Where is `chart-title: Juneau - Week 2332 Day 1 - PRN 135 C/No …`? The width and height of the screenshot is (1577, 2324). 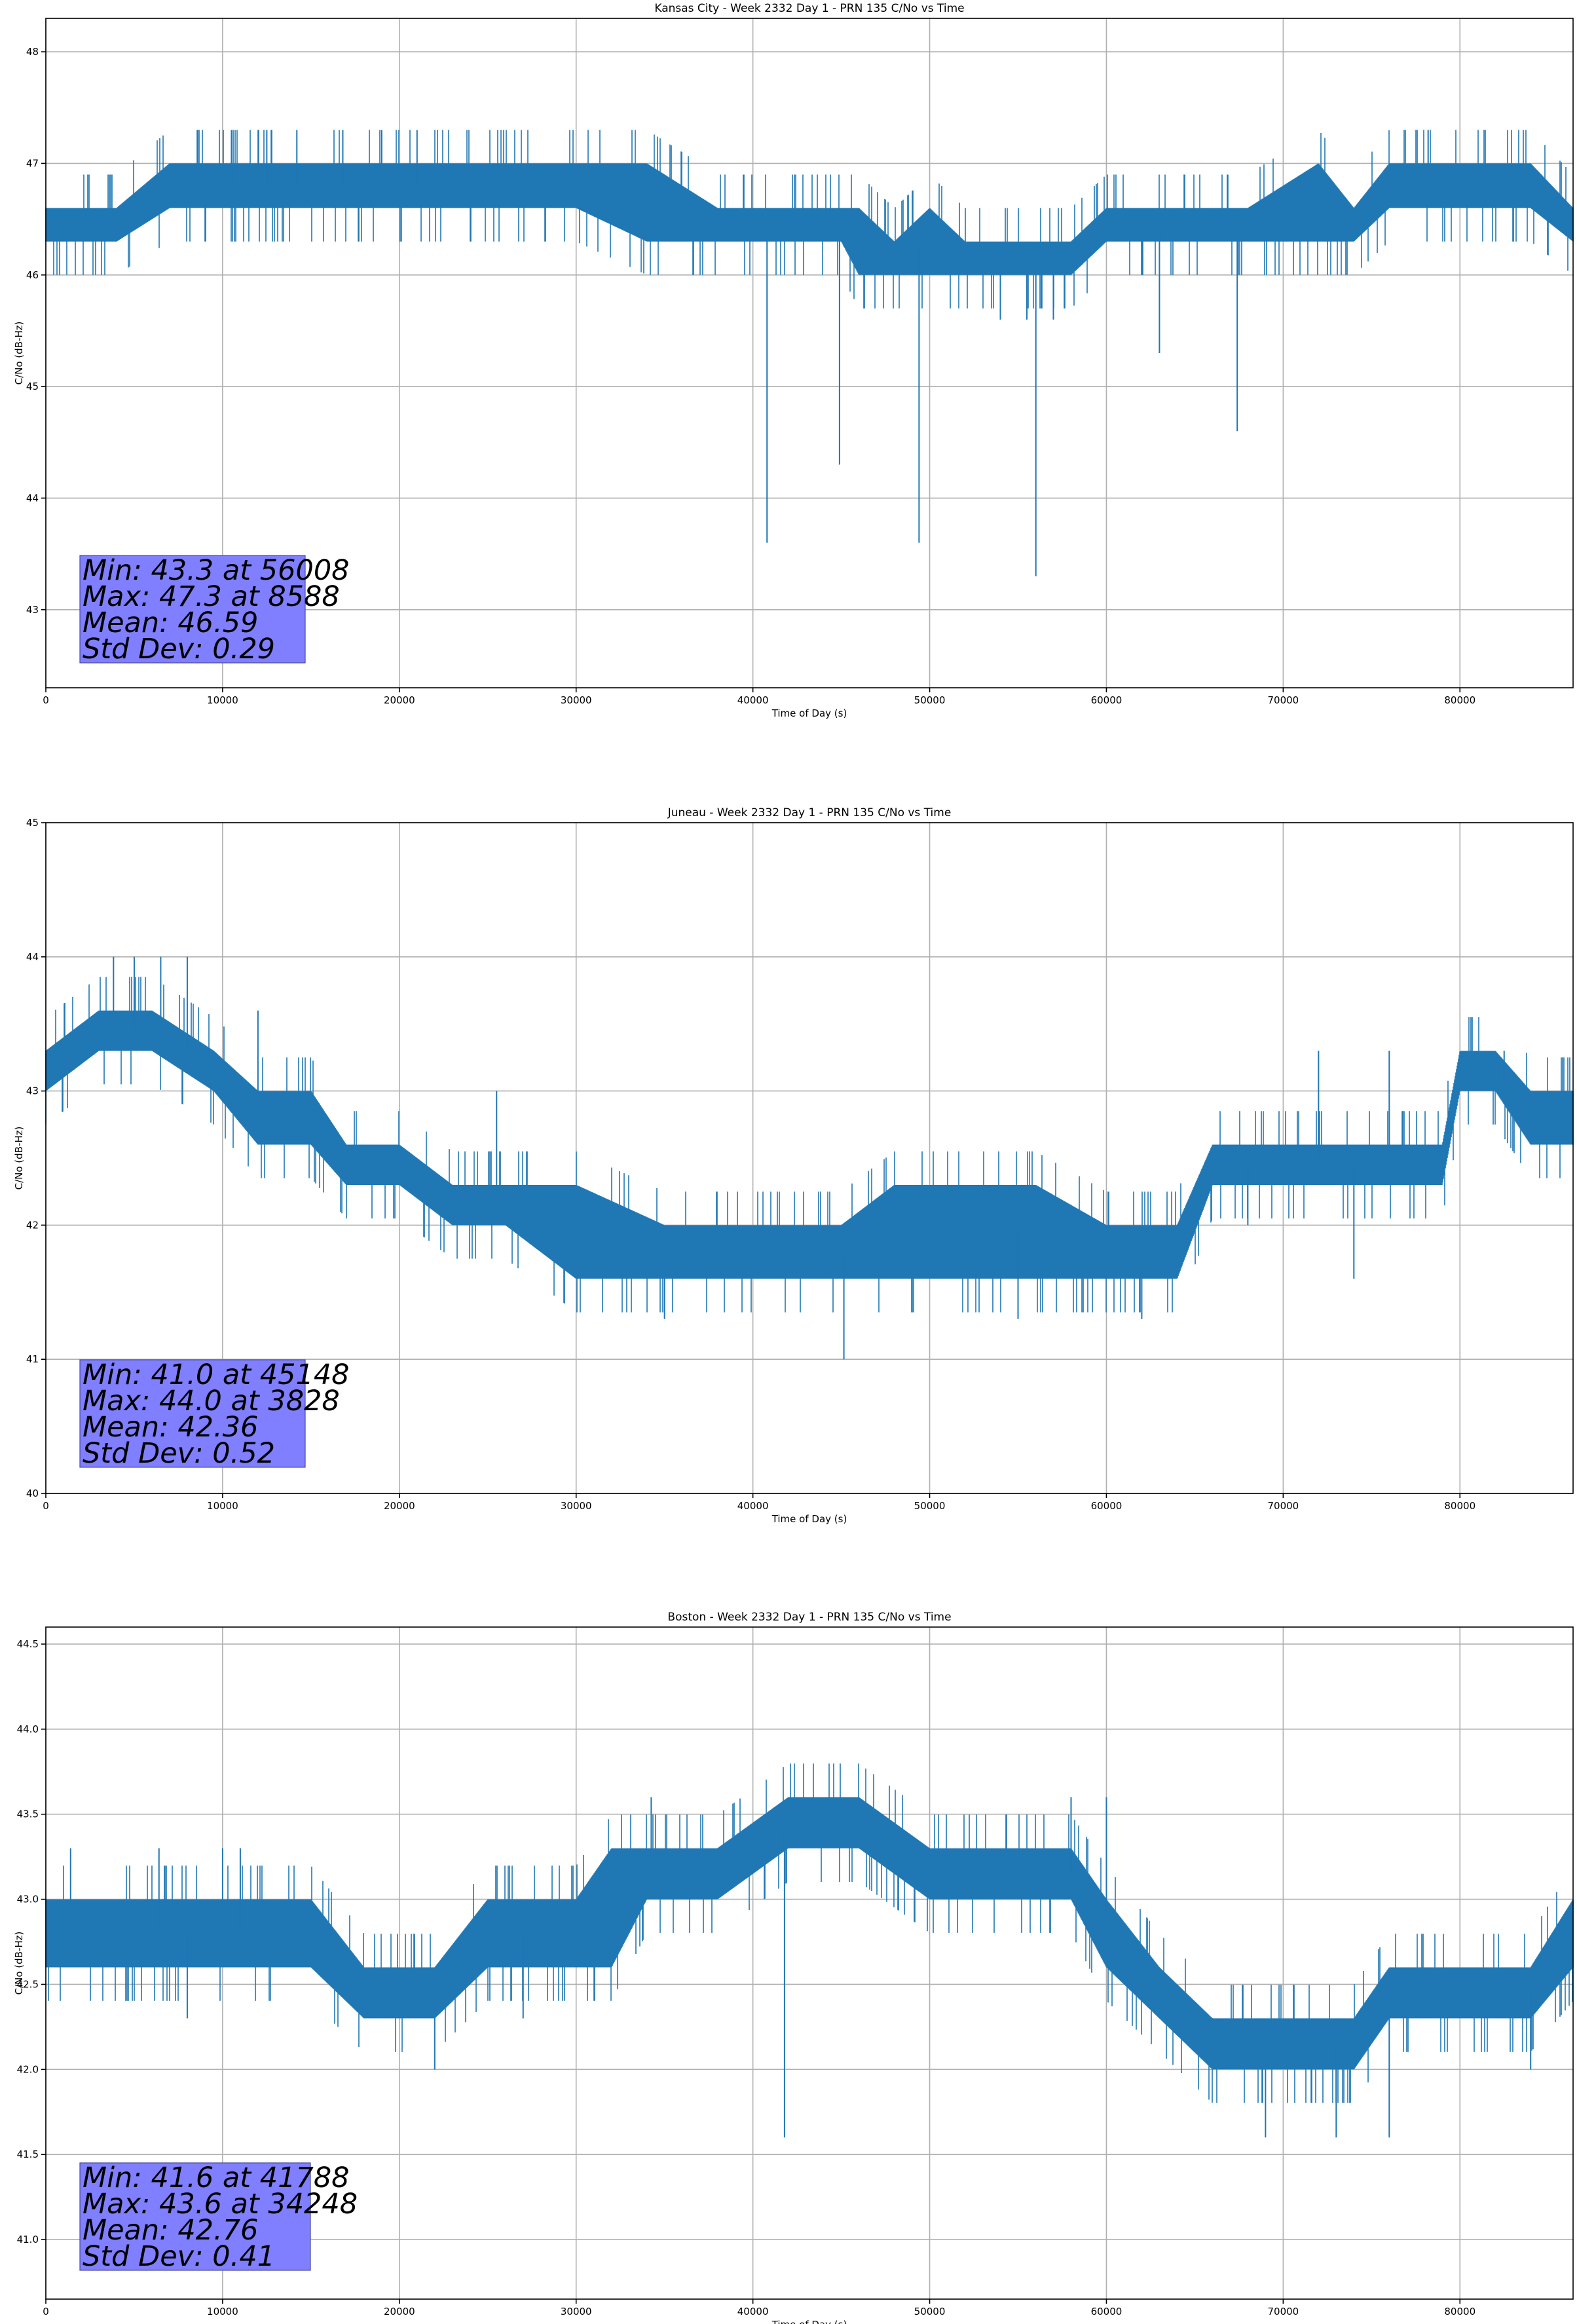
chart-title: Juneau - Week 2332 Day 1 - PRN 135 C/No … is located at coordinates (809, 812).